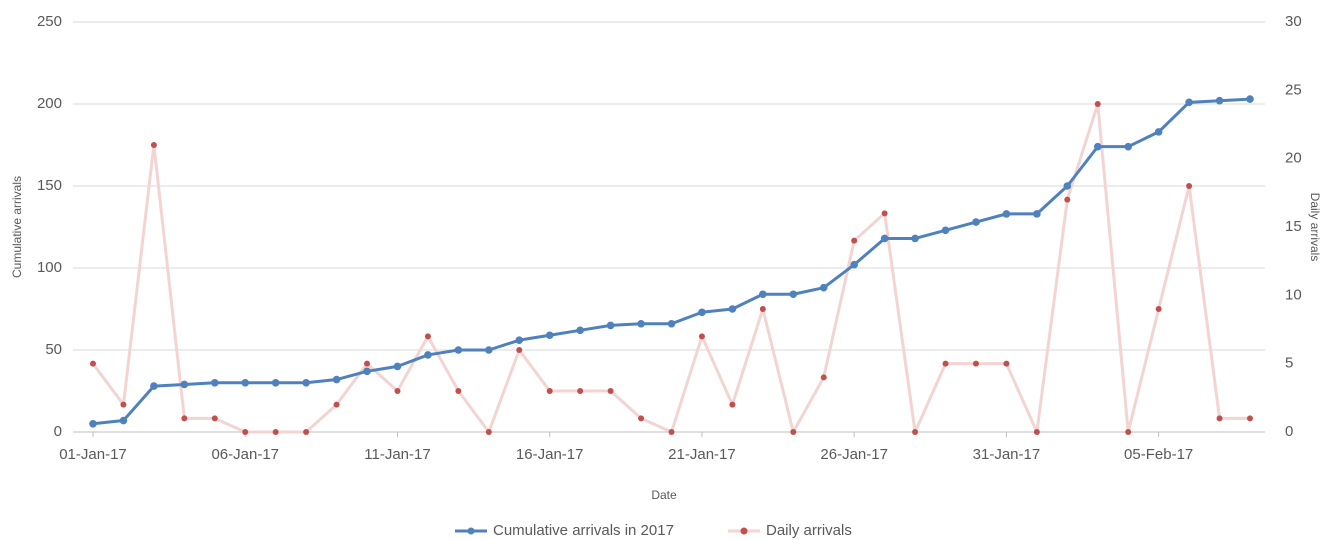  I want to click on y2-tick-label: 30, so click(1293, 21).